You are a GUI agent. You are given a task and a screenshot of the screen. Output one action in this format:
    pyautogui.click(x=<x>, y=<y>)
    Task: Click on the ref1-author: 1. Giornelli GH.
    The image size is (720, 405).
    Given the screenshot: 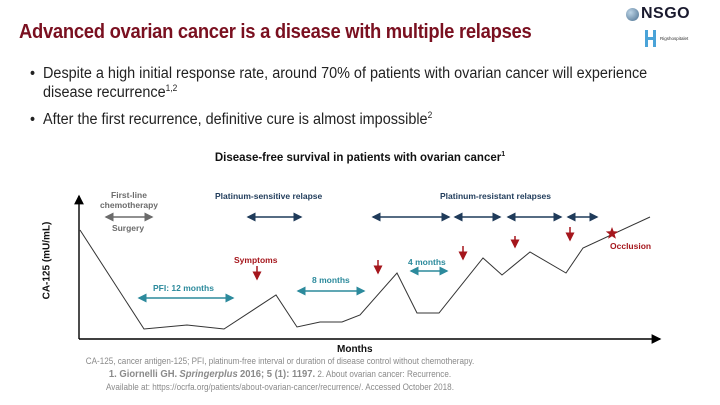 What is the action you would take?
    pyautogui.click(x=143, y=374)
    